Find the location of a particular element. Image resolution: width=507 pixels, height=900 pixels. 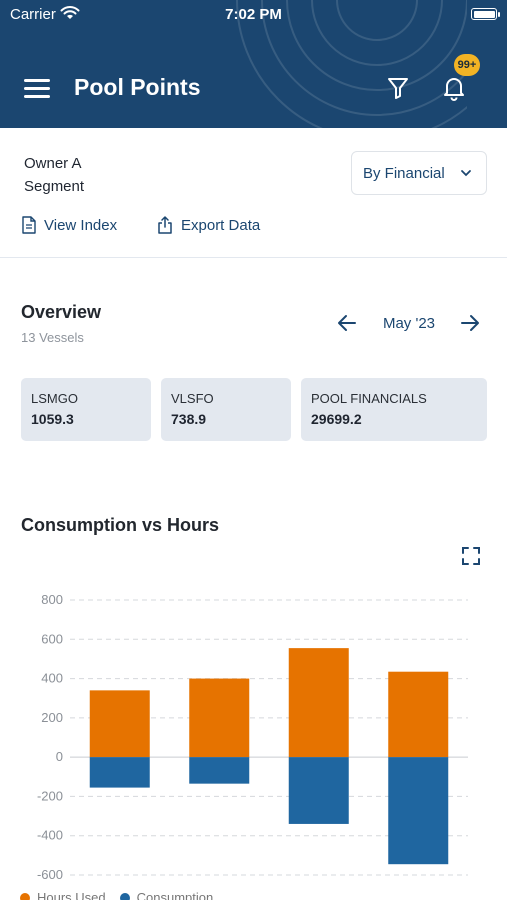

y-tick-label: -400 is located at coordinates (50, 835).